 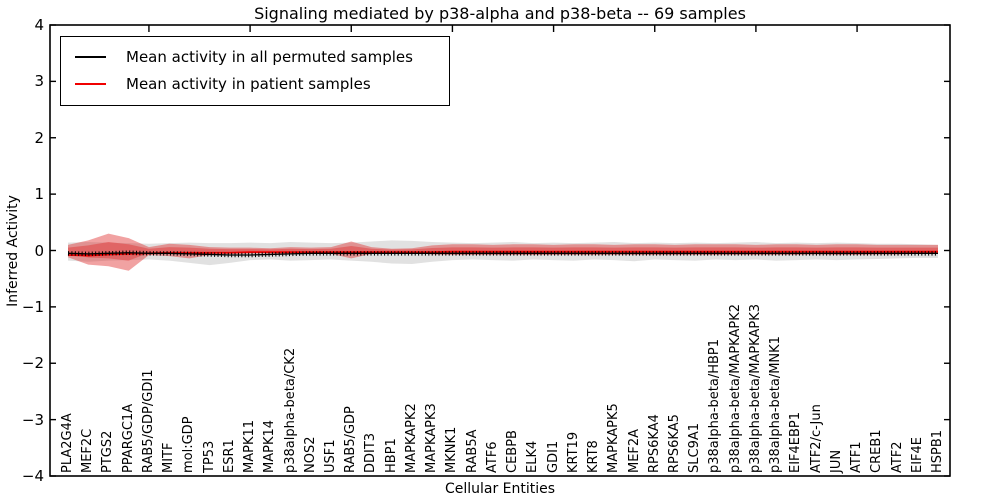 I want to click on x-tick-label: p38alpha-beta/MAPKAPK3, so click(x=755, y=388).